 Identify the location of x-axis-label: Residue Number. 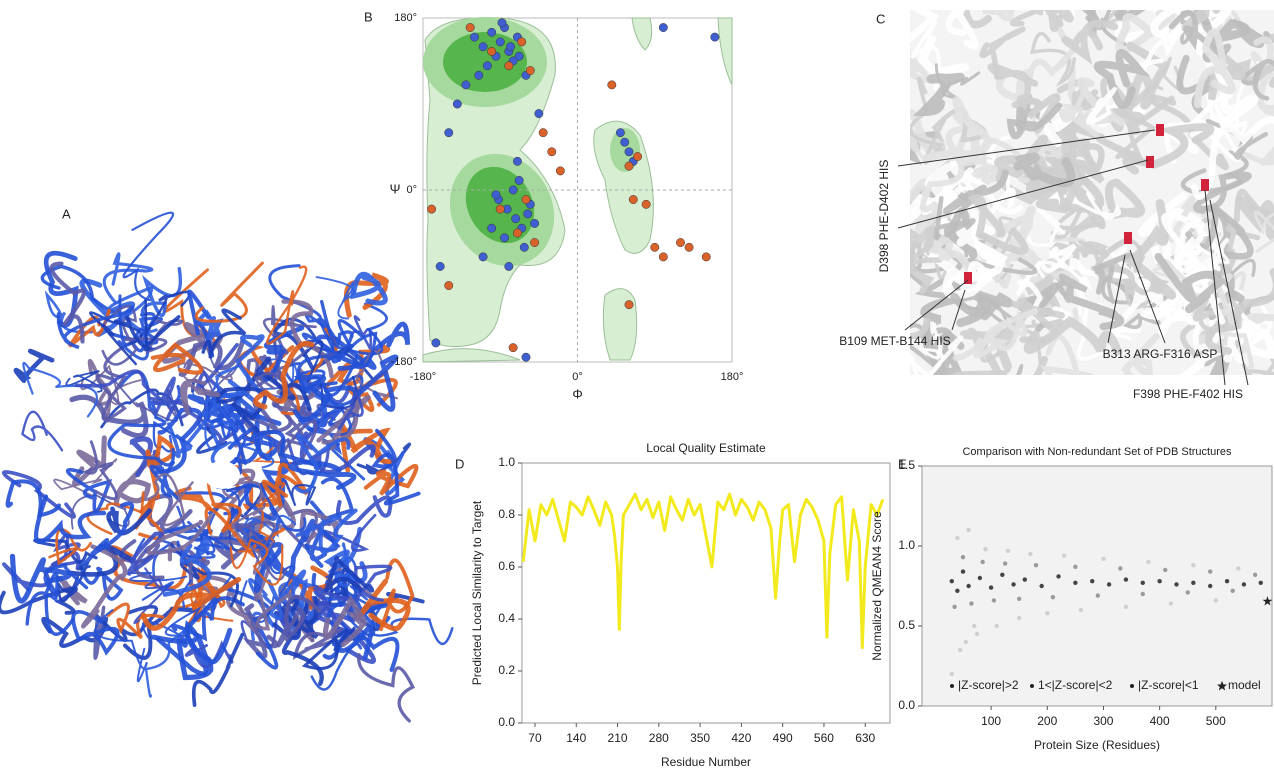
(706, 762).